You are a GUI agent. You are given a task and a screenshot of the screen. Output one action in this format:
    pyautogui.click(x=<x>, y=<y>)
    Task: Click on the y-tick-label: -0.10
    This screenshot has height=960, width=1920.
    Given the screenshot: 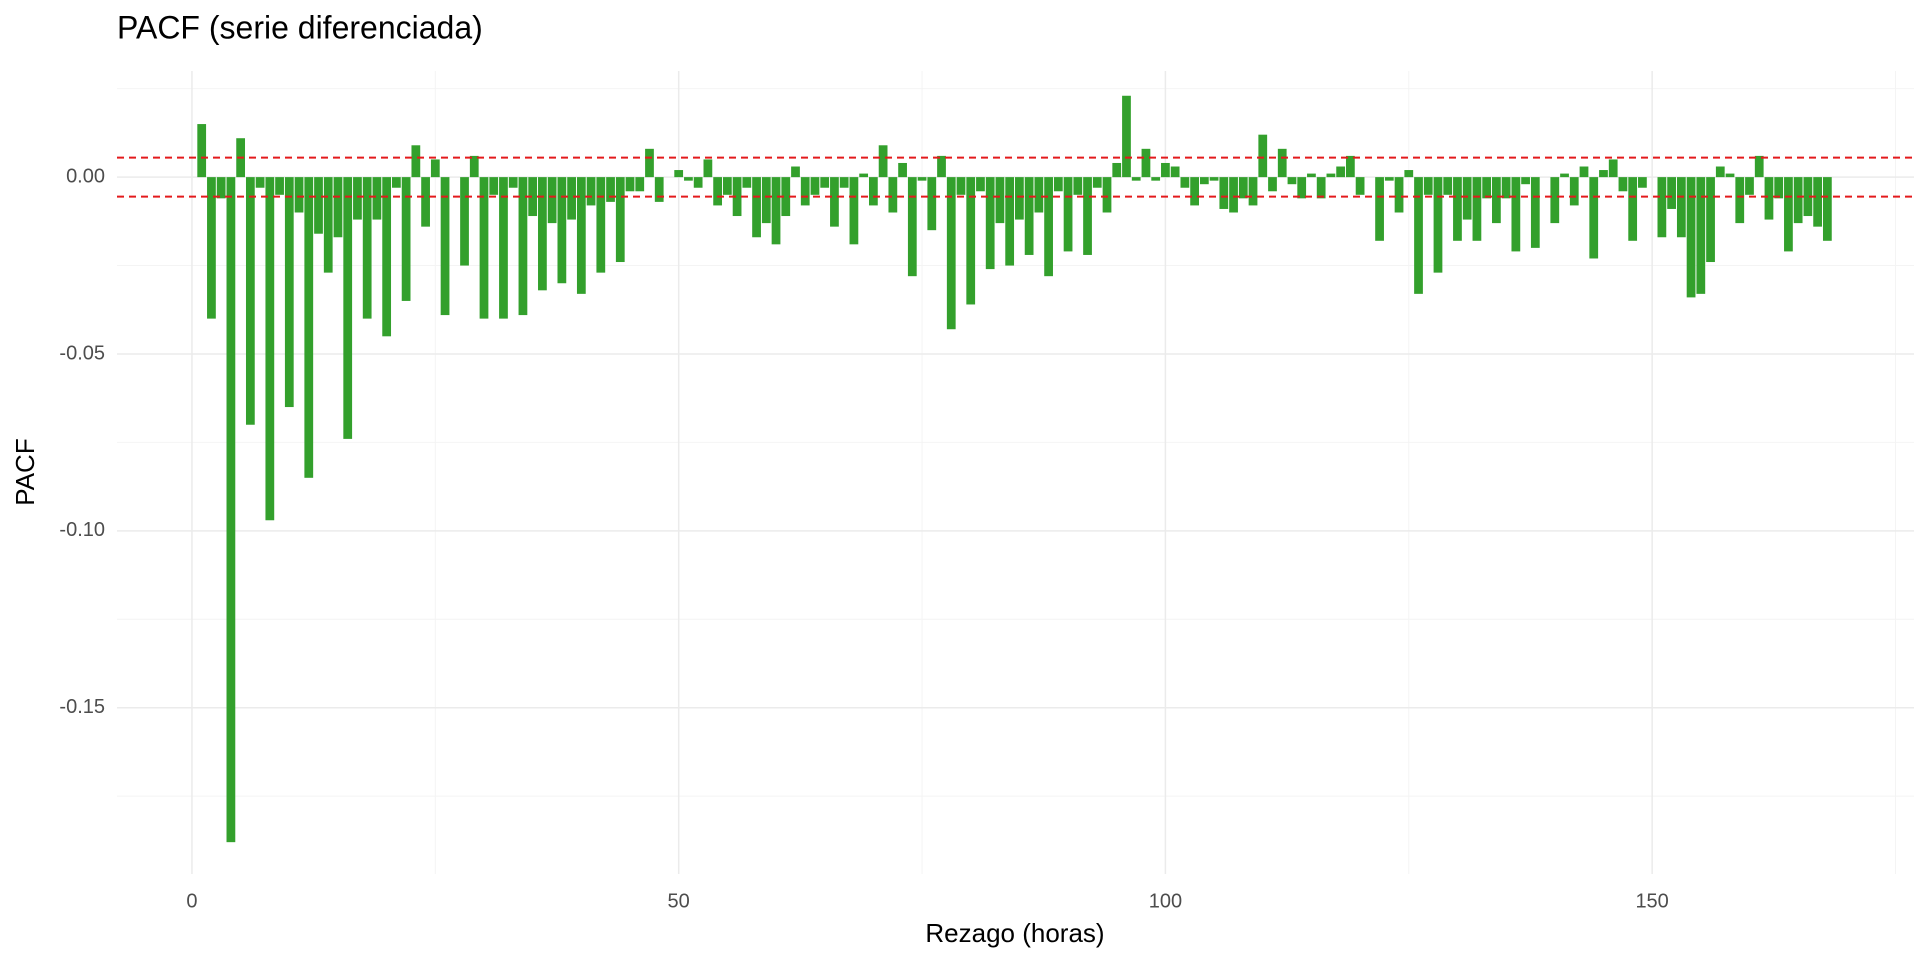 What is the action you would take?
    pyautogui.click(x=82, y=530)
    